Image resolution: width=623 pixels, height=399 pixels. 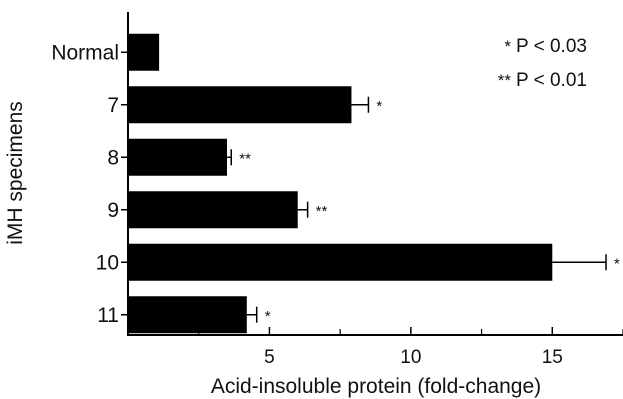 I want to click on significance-legend: * P < 0.03 ** P < 0.01, so click(x=542, y=63).